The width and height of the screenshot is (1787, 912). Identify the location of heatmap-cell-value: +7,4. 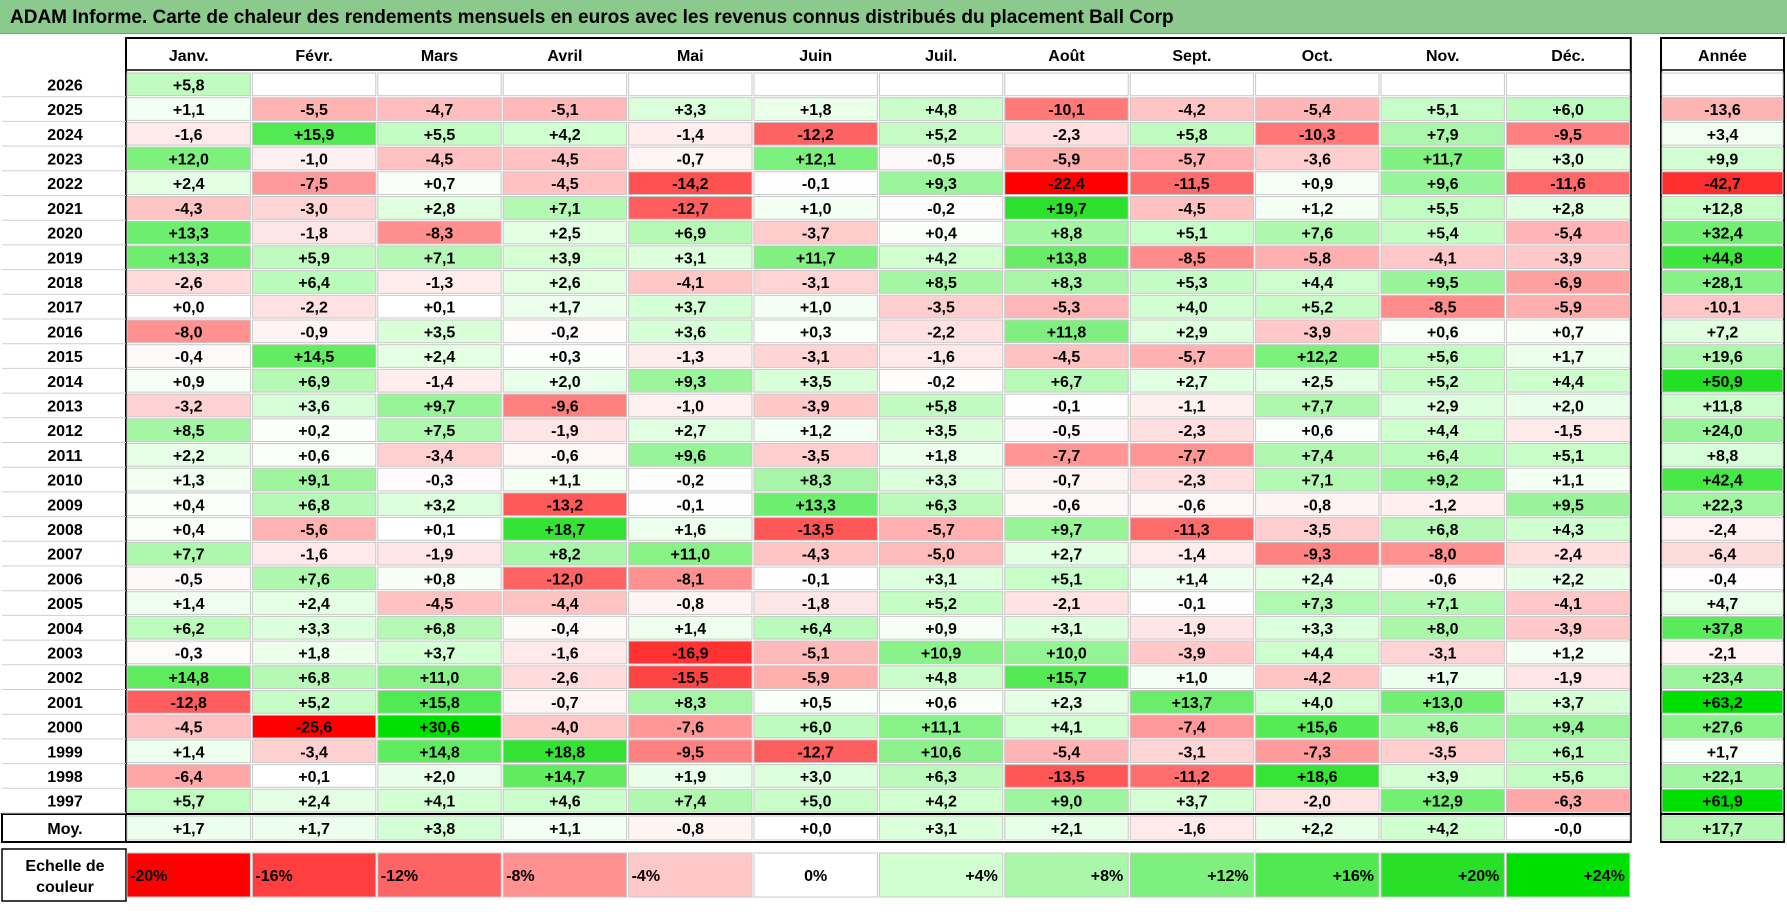
(1318, 456).